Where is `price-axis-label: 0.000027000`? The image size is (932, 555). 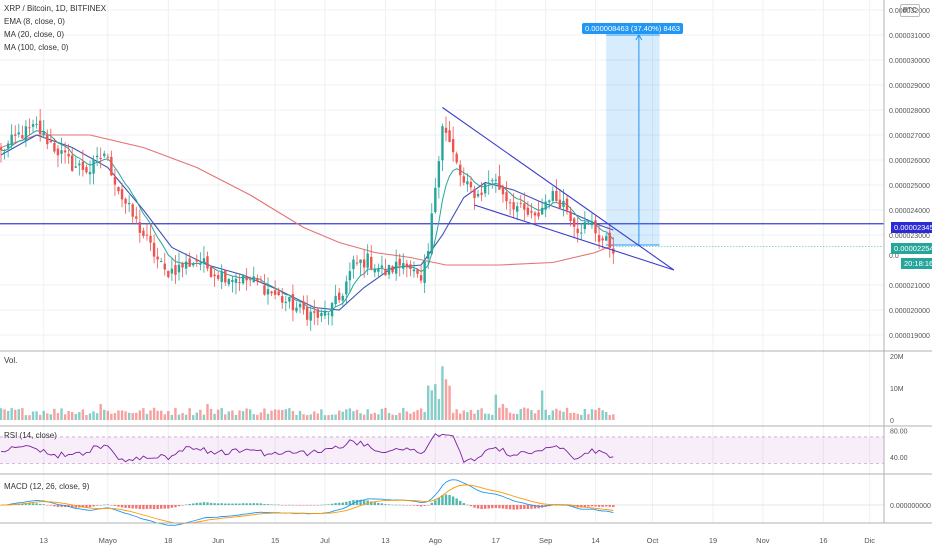 price-axis-label: 0.000027000 is located at coordinates (909, 136).